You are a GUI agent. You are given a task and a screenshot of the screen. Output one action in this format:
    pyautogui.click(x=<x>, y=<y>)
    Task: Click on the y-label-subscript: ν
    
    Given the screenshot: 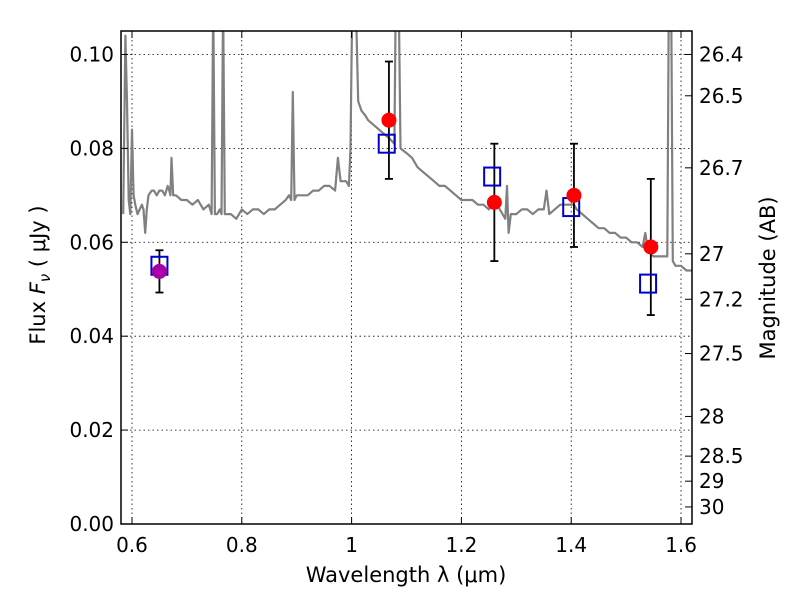 What is the action you would take?
    pyautogui.click(x=45, y=278)
    